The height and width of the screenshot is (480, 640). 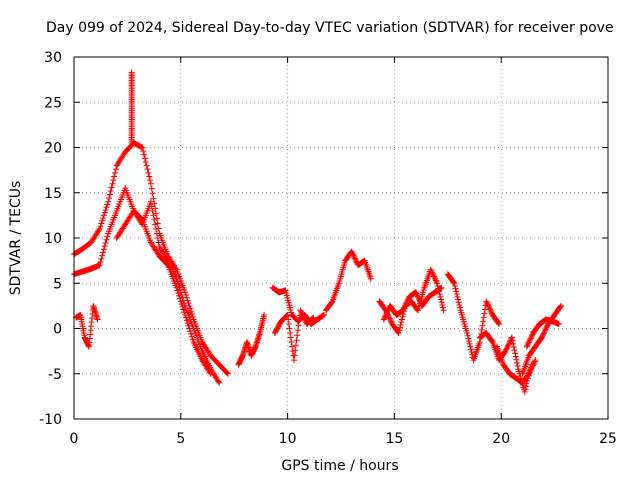 I want to click on series-early-cluster, so click(x=87, y=326).